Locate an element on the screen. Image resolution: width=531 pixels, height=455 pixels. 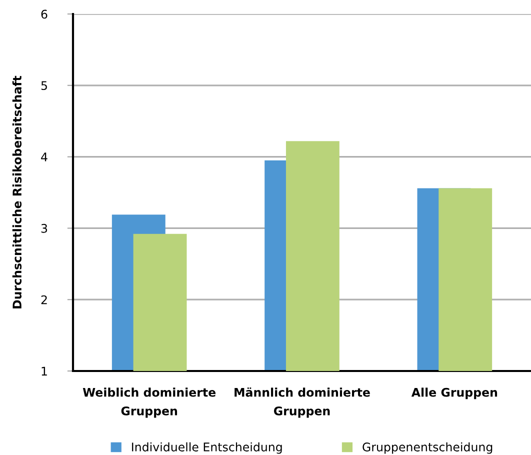
y-axis-title: Durchscnittliche Risikobereitschaft is located at coordinates (17, 192).